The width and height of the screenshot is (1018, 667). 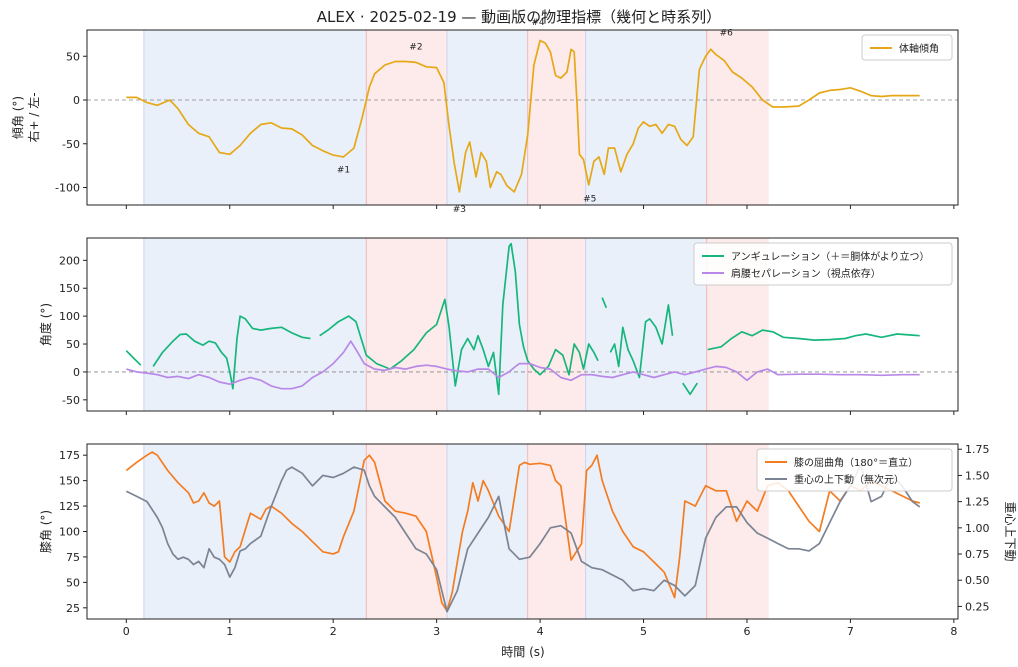 What do you see at coordinates (1010, 531) in the screenshot?
I see `y-axis-label-right: 重心上下動` at bounding box center [1010, 531].